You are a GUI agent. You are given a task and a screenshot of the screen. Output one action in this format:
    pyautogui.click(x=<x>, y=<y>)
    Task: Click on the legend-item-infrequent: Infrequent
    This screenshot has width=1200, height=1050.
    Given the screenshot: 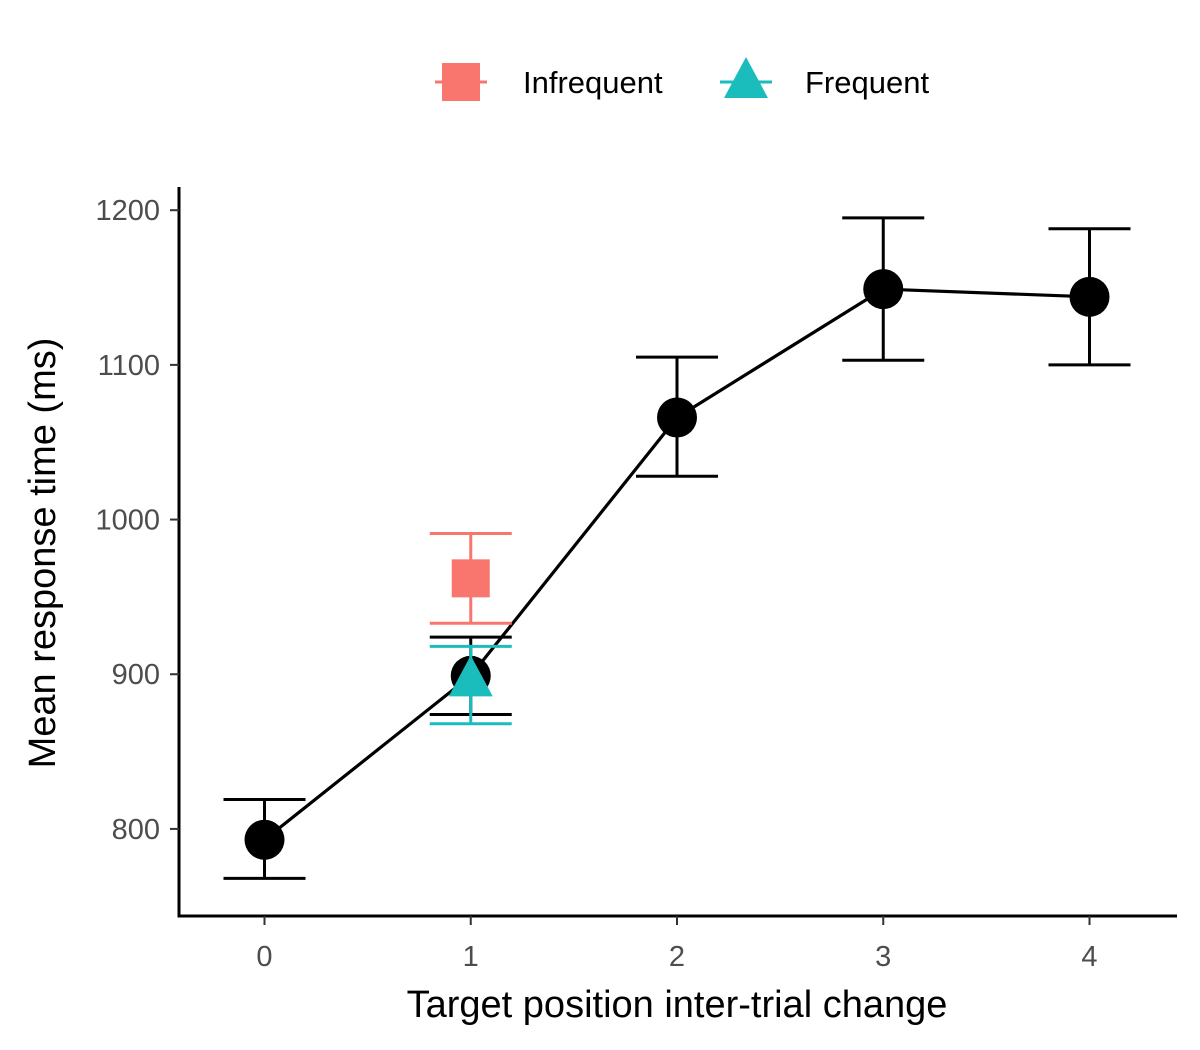 What is the action you would take?
    pyautogui.click(x=549, y=82)
    